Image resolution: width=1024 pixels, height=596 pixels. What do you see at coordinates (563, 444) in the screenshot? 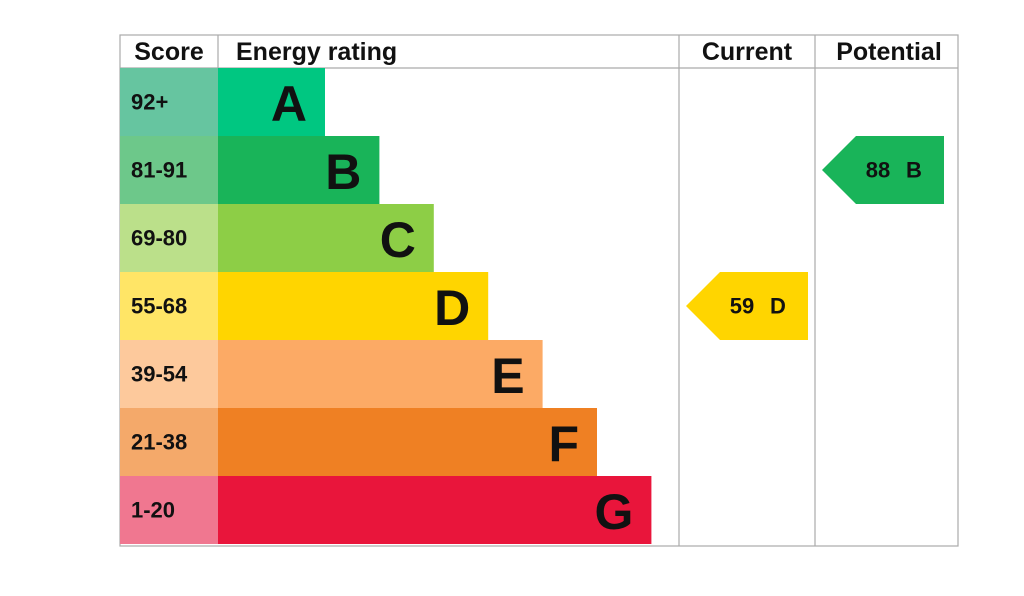
I see `band-letter: F` at bounding box center [563, 444].